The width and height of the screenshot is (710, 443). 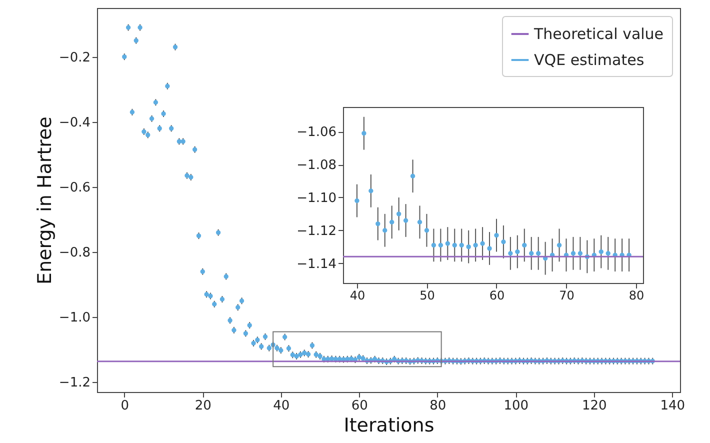 I want to click on y-tick-label: −0.6, so click(x=74, y=188).